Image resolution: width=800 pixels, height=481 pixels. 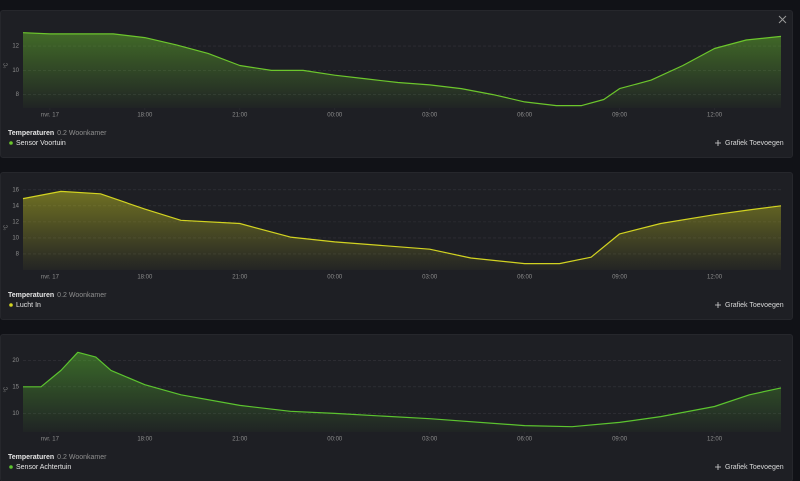 What do you see at coordinates (782, 19) in the screenshot?
I see `close-x` at bounding box center [782, 19].